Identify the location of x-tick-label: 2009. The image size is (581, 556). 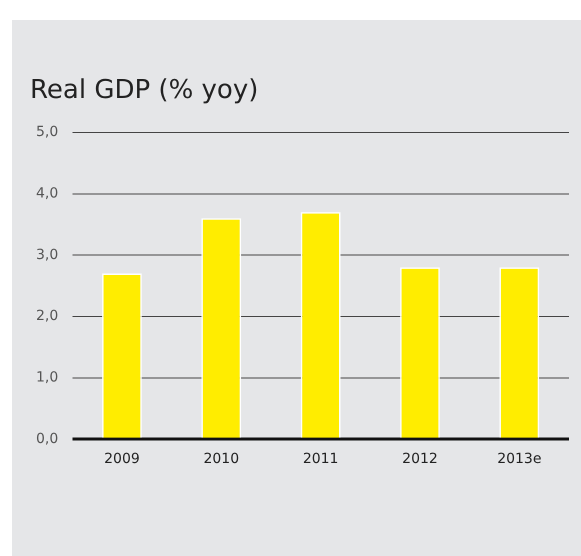
(122, 459).